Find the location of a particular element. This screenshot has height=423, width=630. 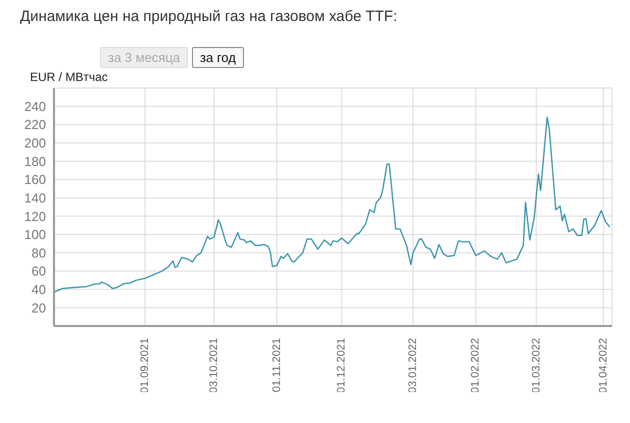

y-tick-label: 180 is located at coordinates (35, 161).